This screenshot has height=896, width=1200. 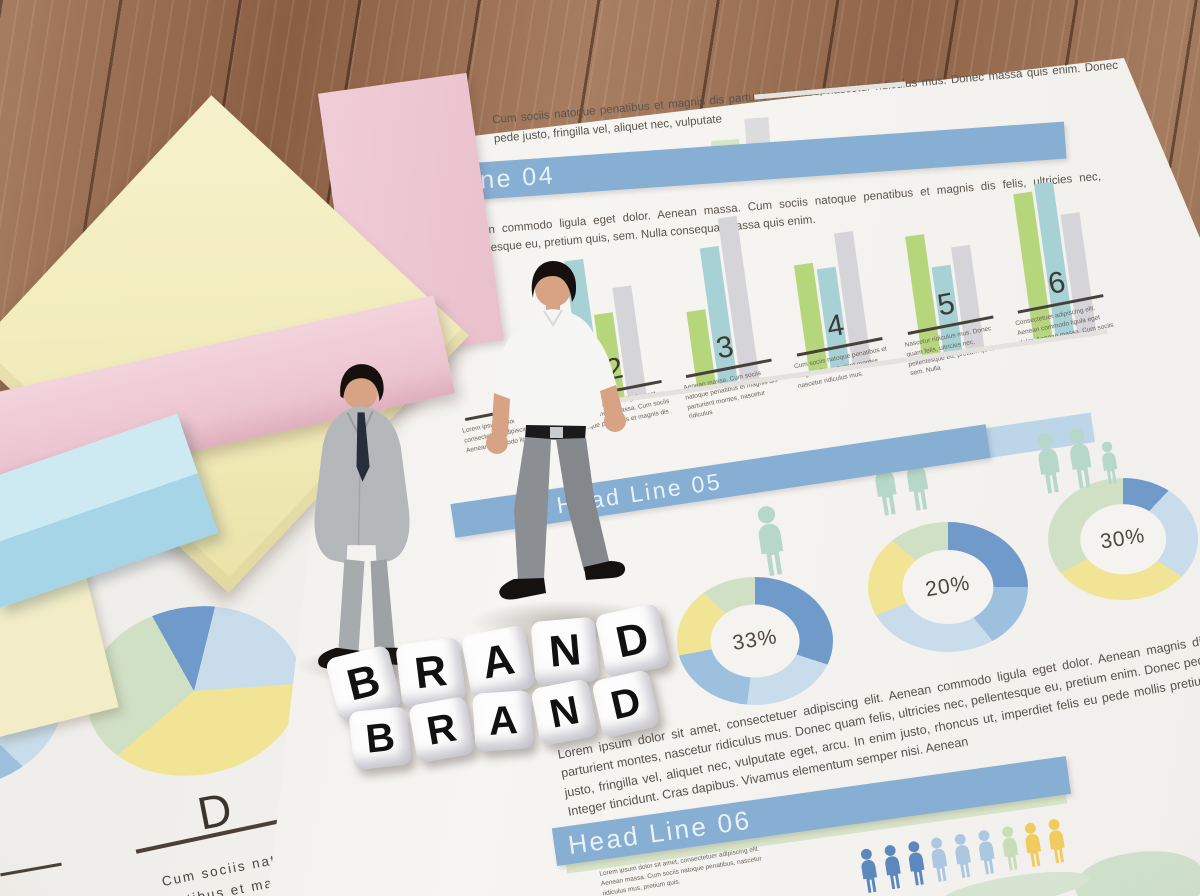 I want to click on letter-die-r: R, so click(x=442, y=730).